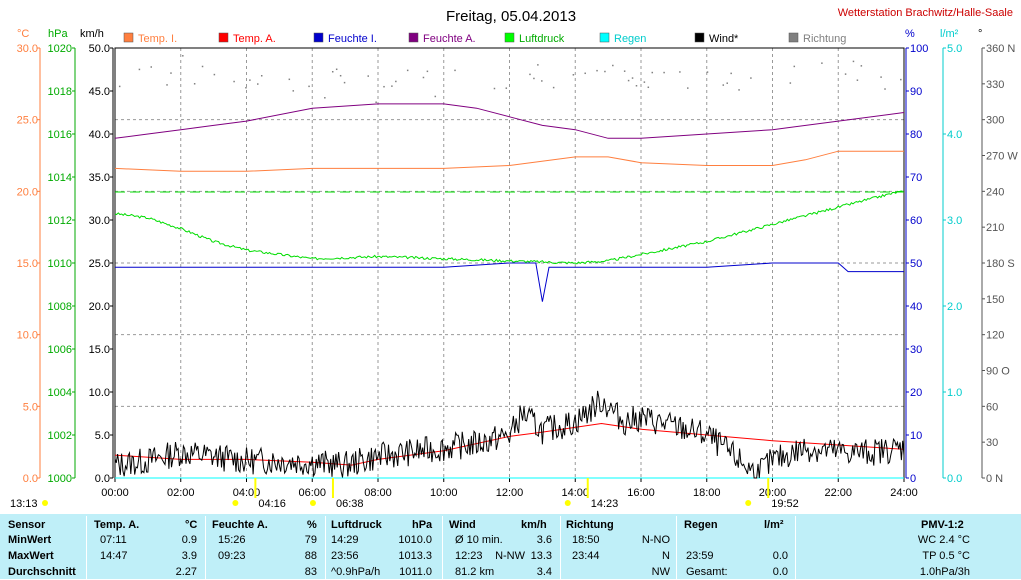 The height and width of the screenshot is (580, 1021). I want to click on table-cell-pmv: TP 0.5 °C, so click(946, 556).